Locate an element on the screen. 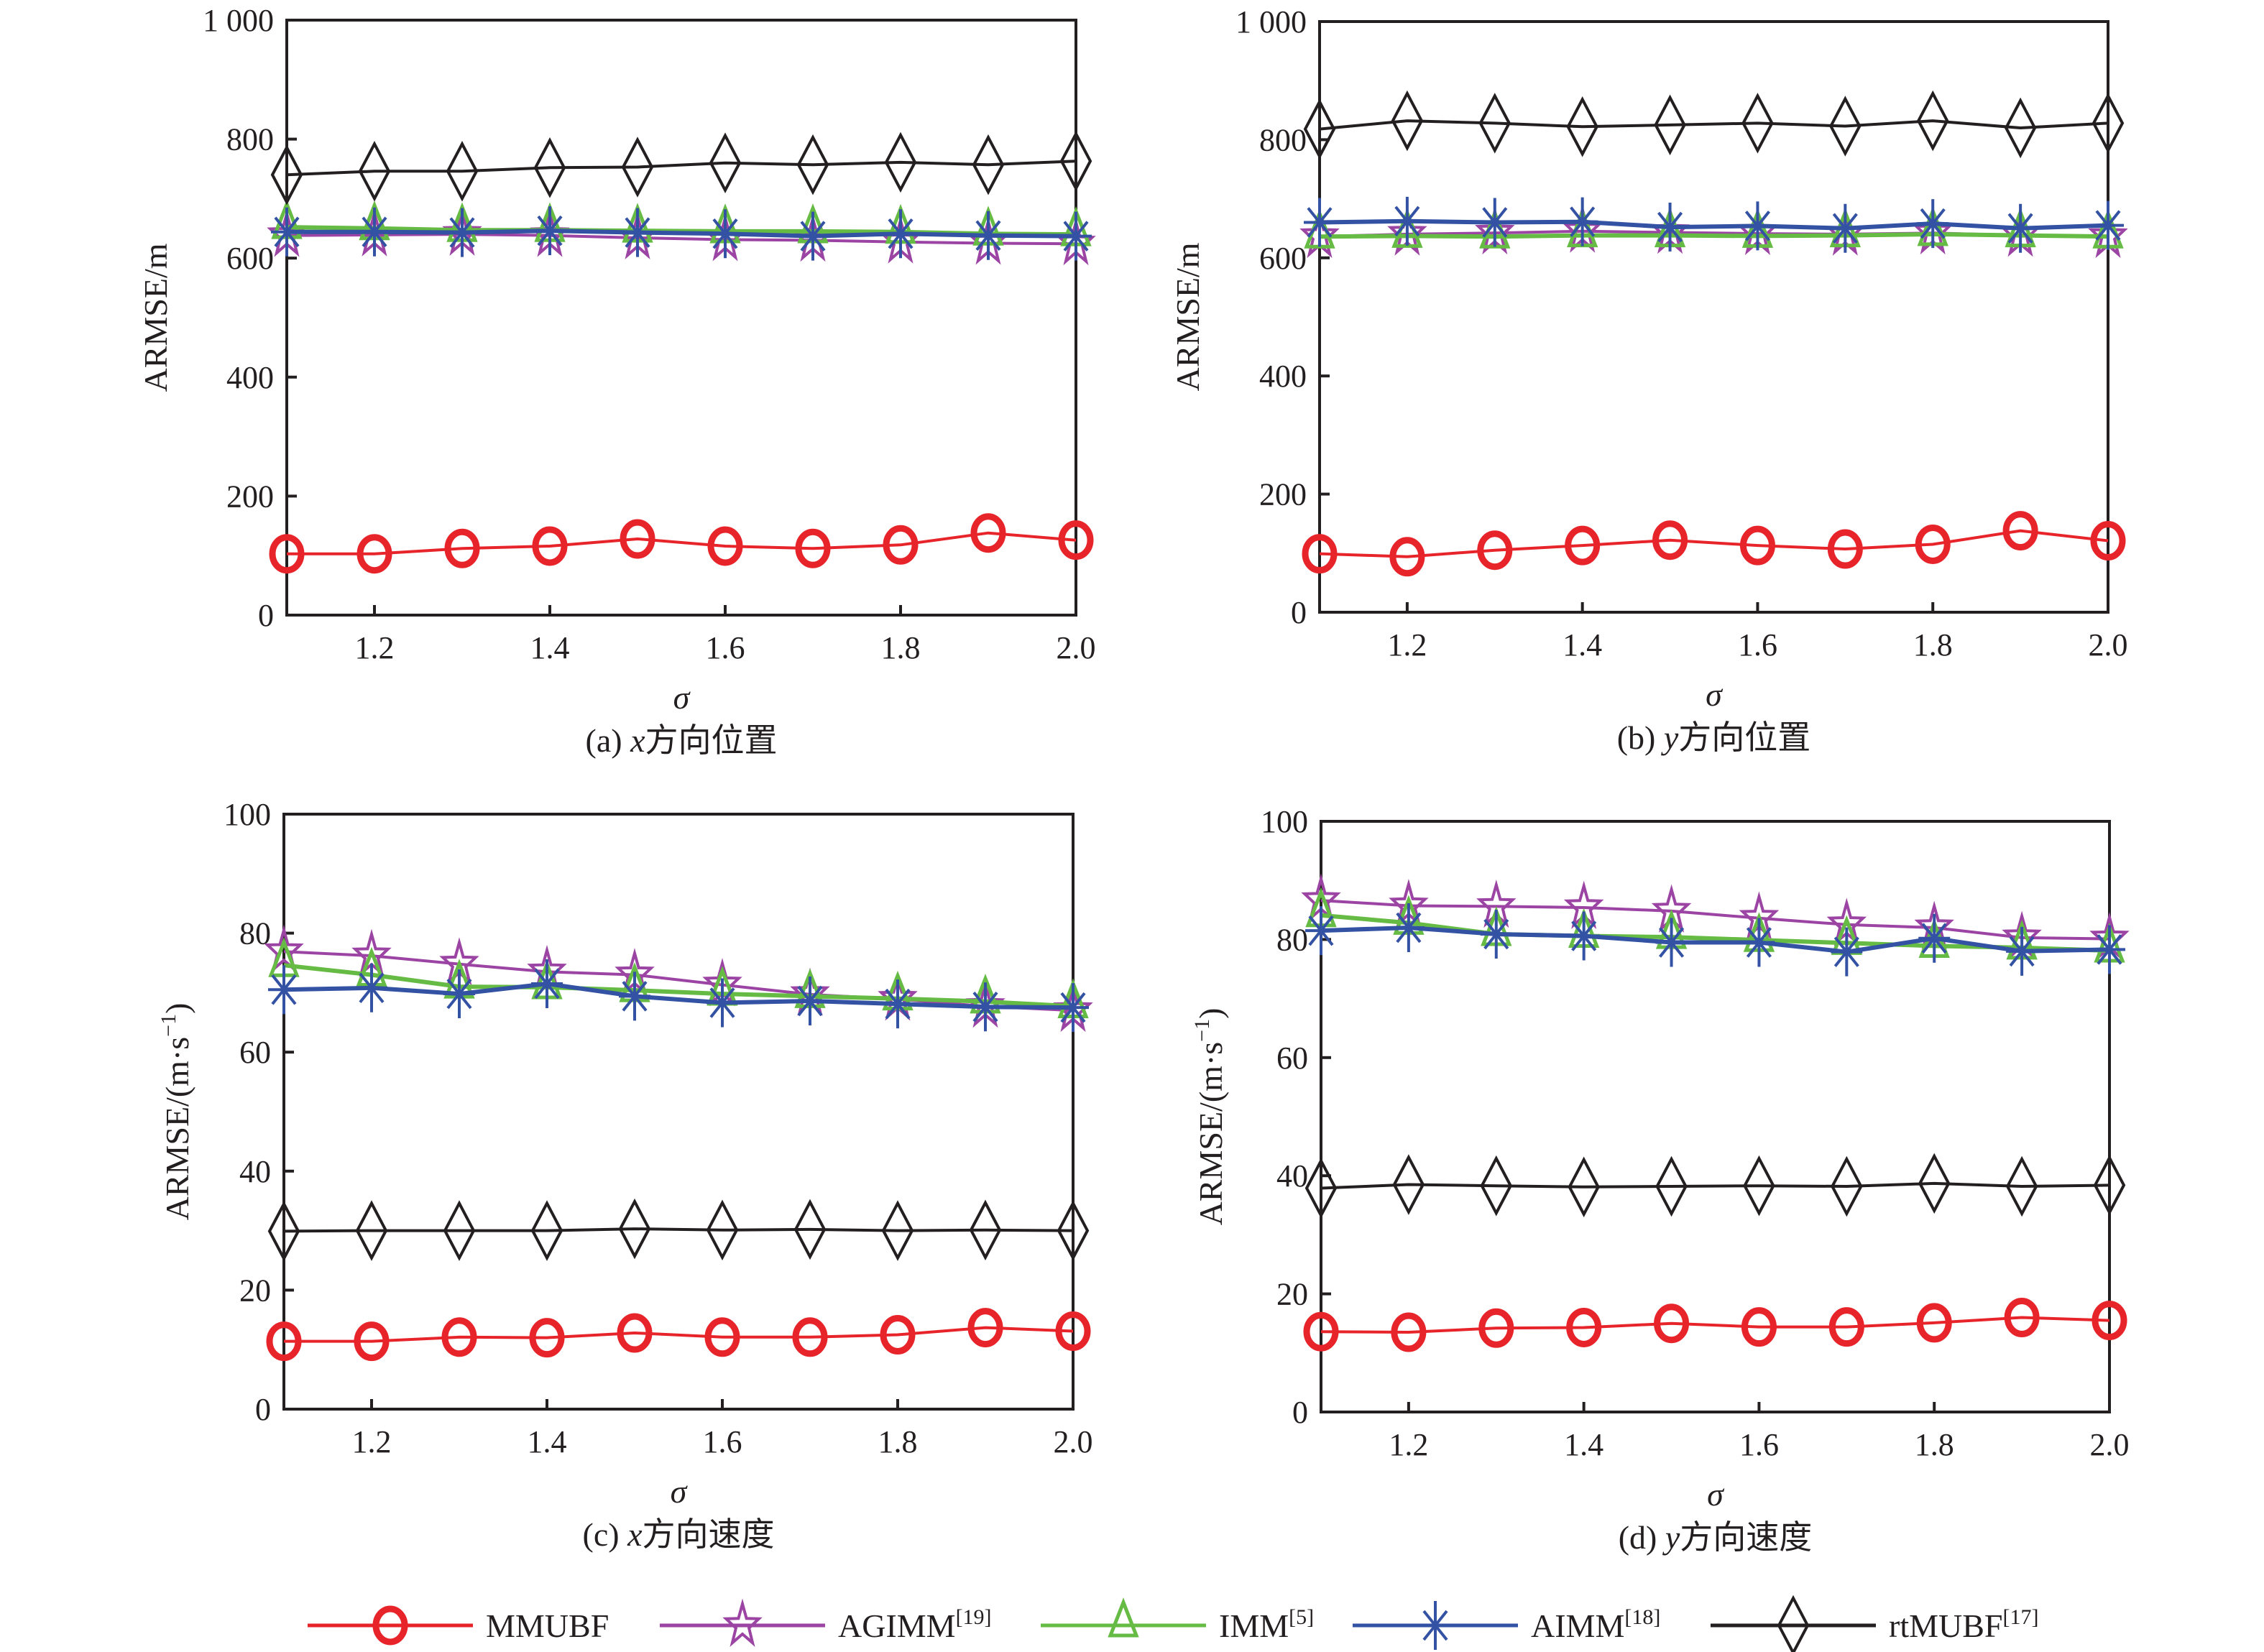  y-tick-label: 200 is located at coordinates (250, 496).